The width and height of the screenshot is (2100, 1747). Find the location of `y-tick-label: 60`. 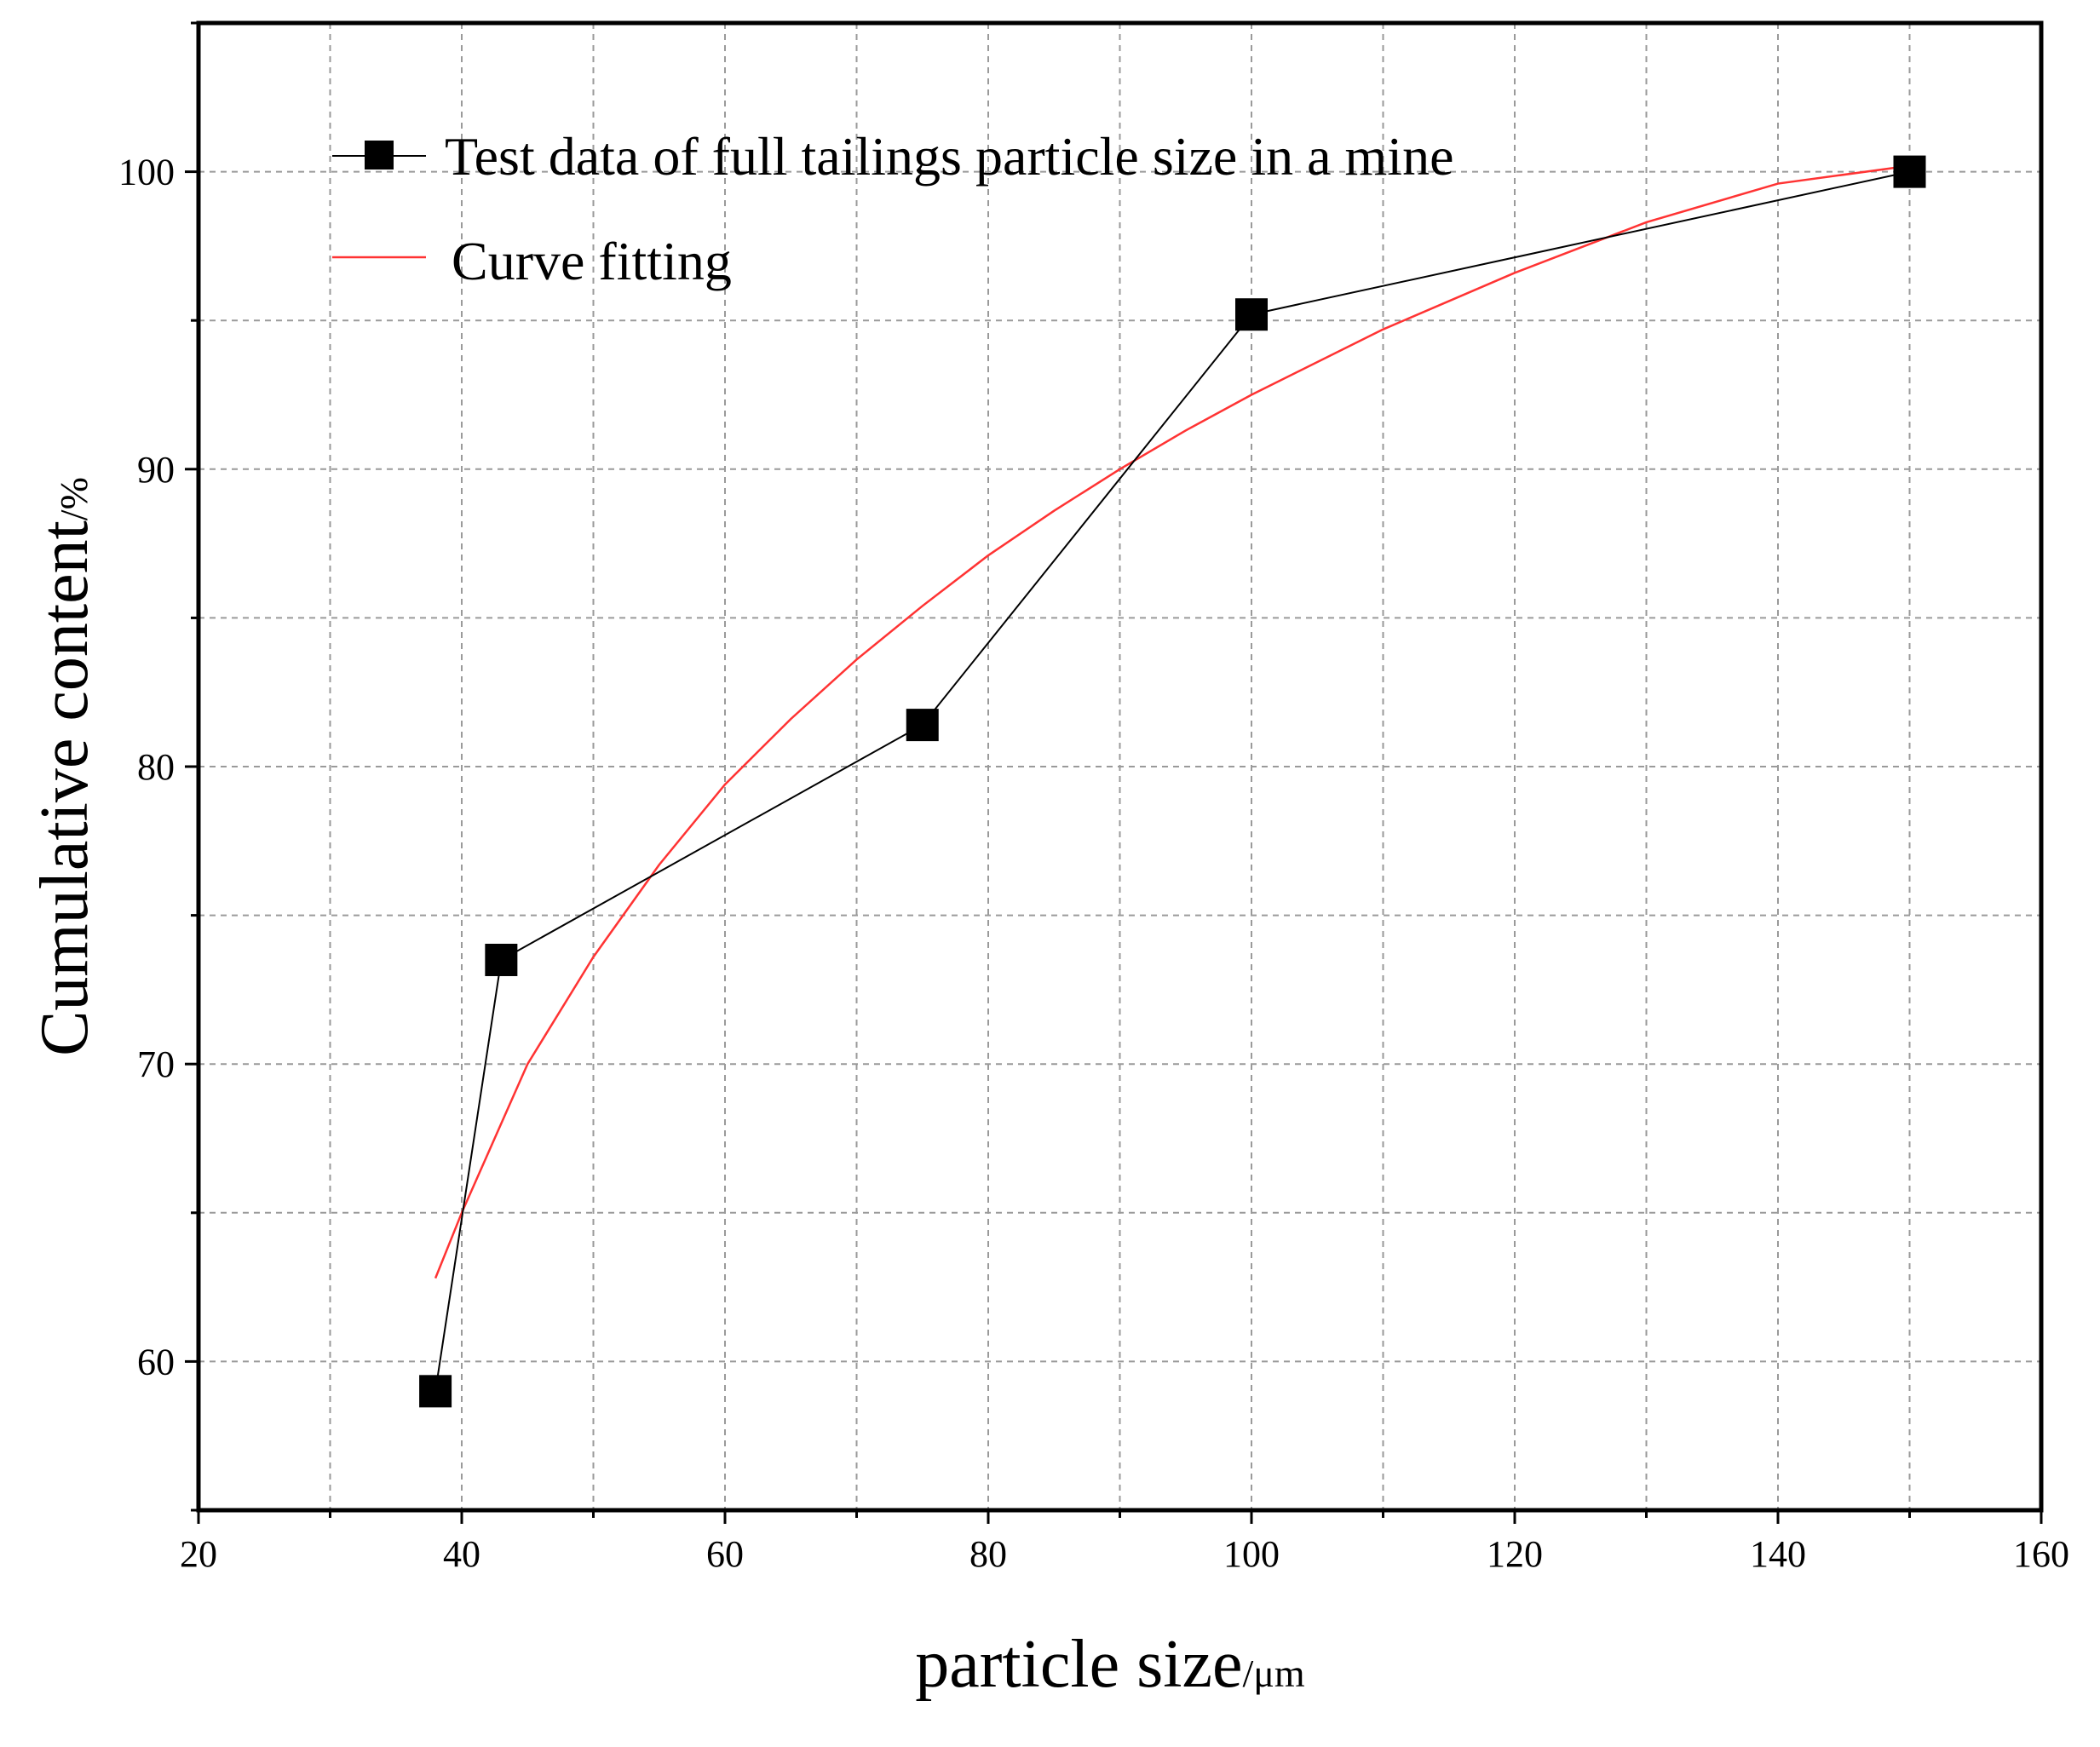

y-tick-label: 60 is located at coordinates (156, 1361).